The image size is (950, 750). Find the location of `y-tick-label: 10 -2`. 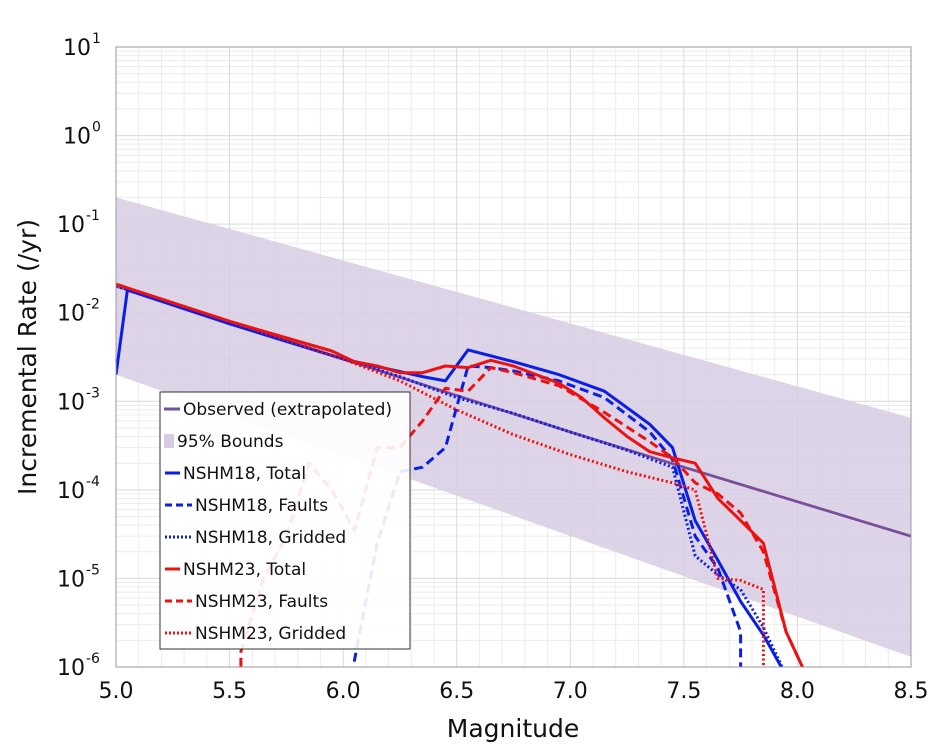

y-tick-label: 10 -2 is located at coordinates (78, 312).